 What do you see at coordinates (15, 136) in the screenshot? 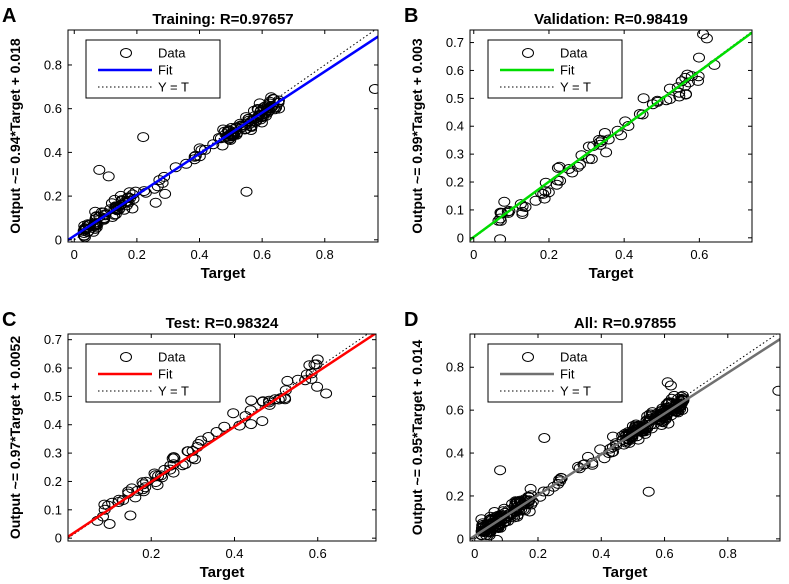
I see `y-axis-label: Output ~= 0.94*Target + 0.018` at bounding box center [15, 136].